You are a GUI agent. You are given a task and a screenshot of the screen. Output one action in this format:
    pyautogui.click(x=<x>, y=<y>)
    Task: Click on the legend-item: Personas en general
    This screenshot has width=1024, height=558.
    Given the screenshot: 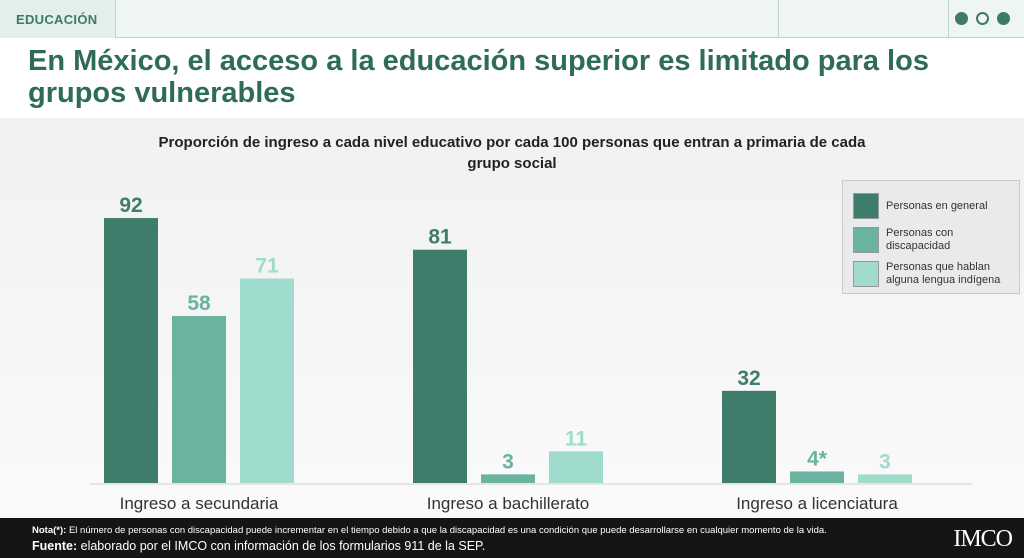 What is the action you would take?
    pyautogui.click(x=936, y=206)
    